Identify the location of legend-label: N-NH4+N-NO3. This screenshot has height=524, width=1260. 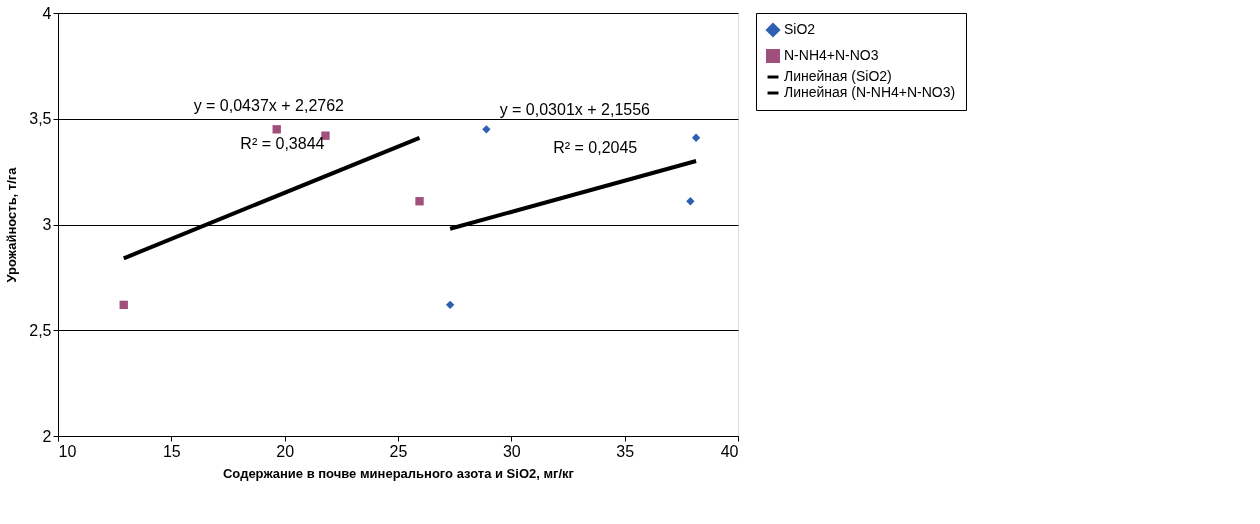
(831, 55).